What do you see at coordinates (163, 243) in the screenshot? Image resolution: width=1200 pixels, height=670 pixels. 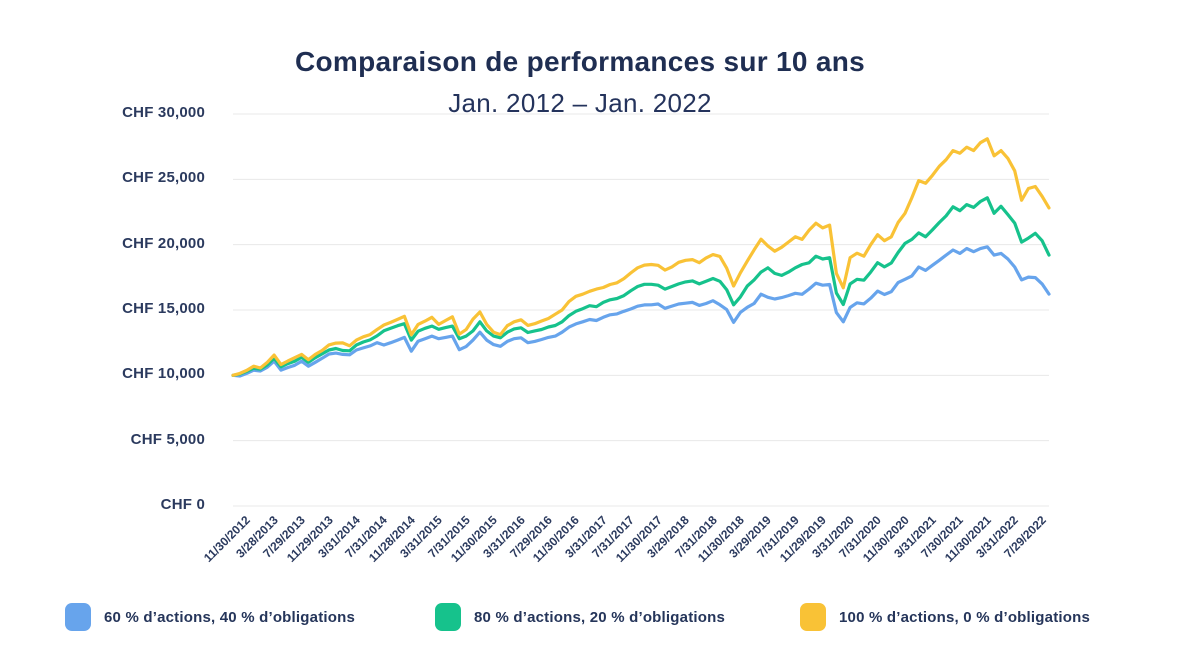 I see `y-axis-label: CHF 20,000` at bounding box center [163, 243].